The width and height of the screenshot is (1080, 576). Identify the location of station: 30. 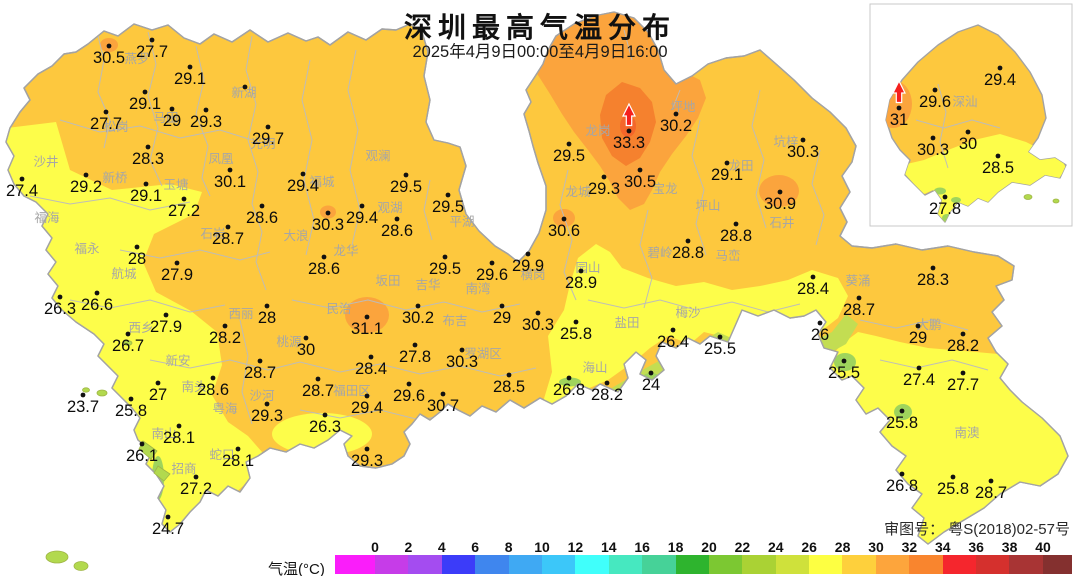
(968, 141).